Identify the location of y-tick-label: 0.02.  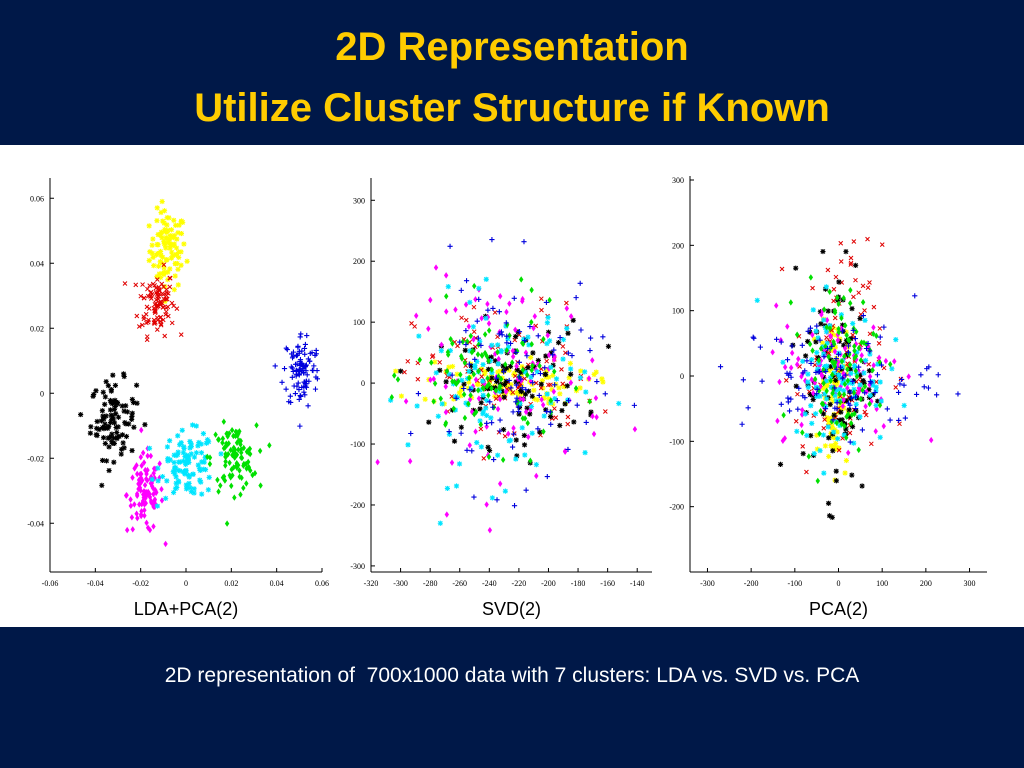
(37, 328).